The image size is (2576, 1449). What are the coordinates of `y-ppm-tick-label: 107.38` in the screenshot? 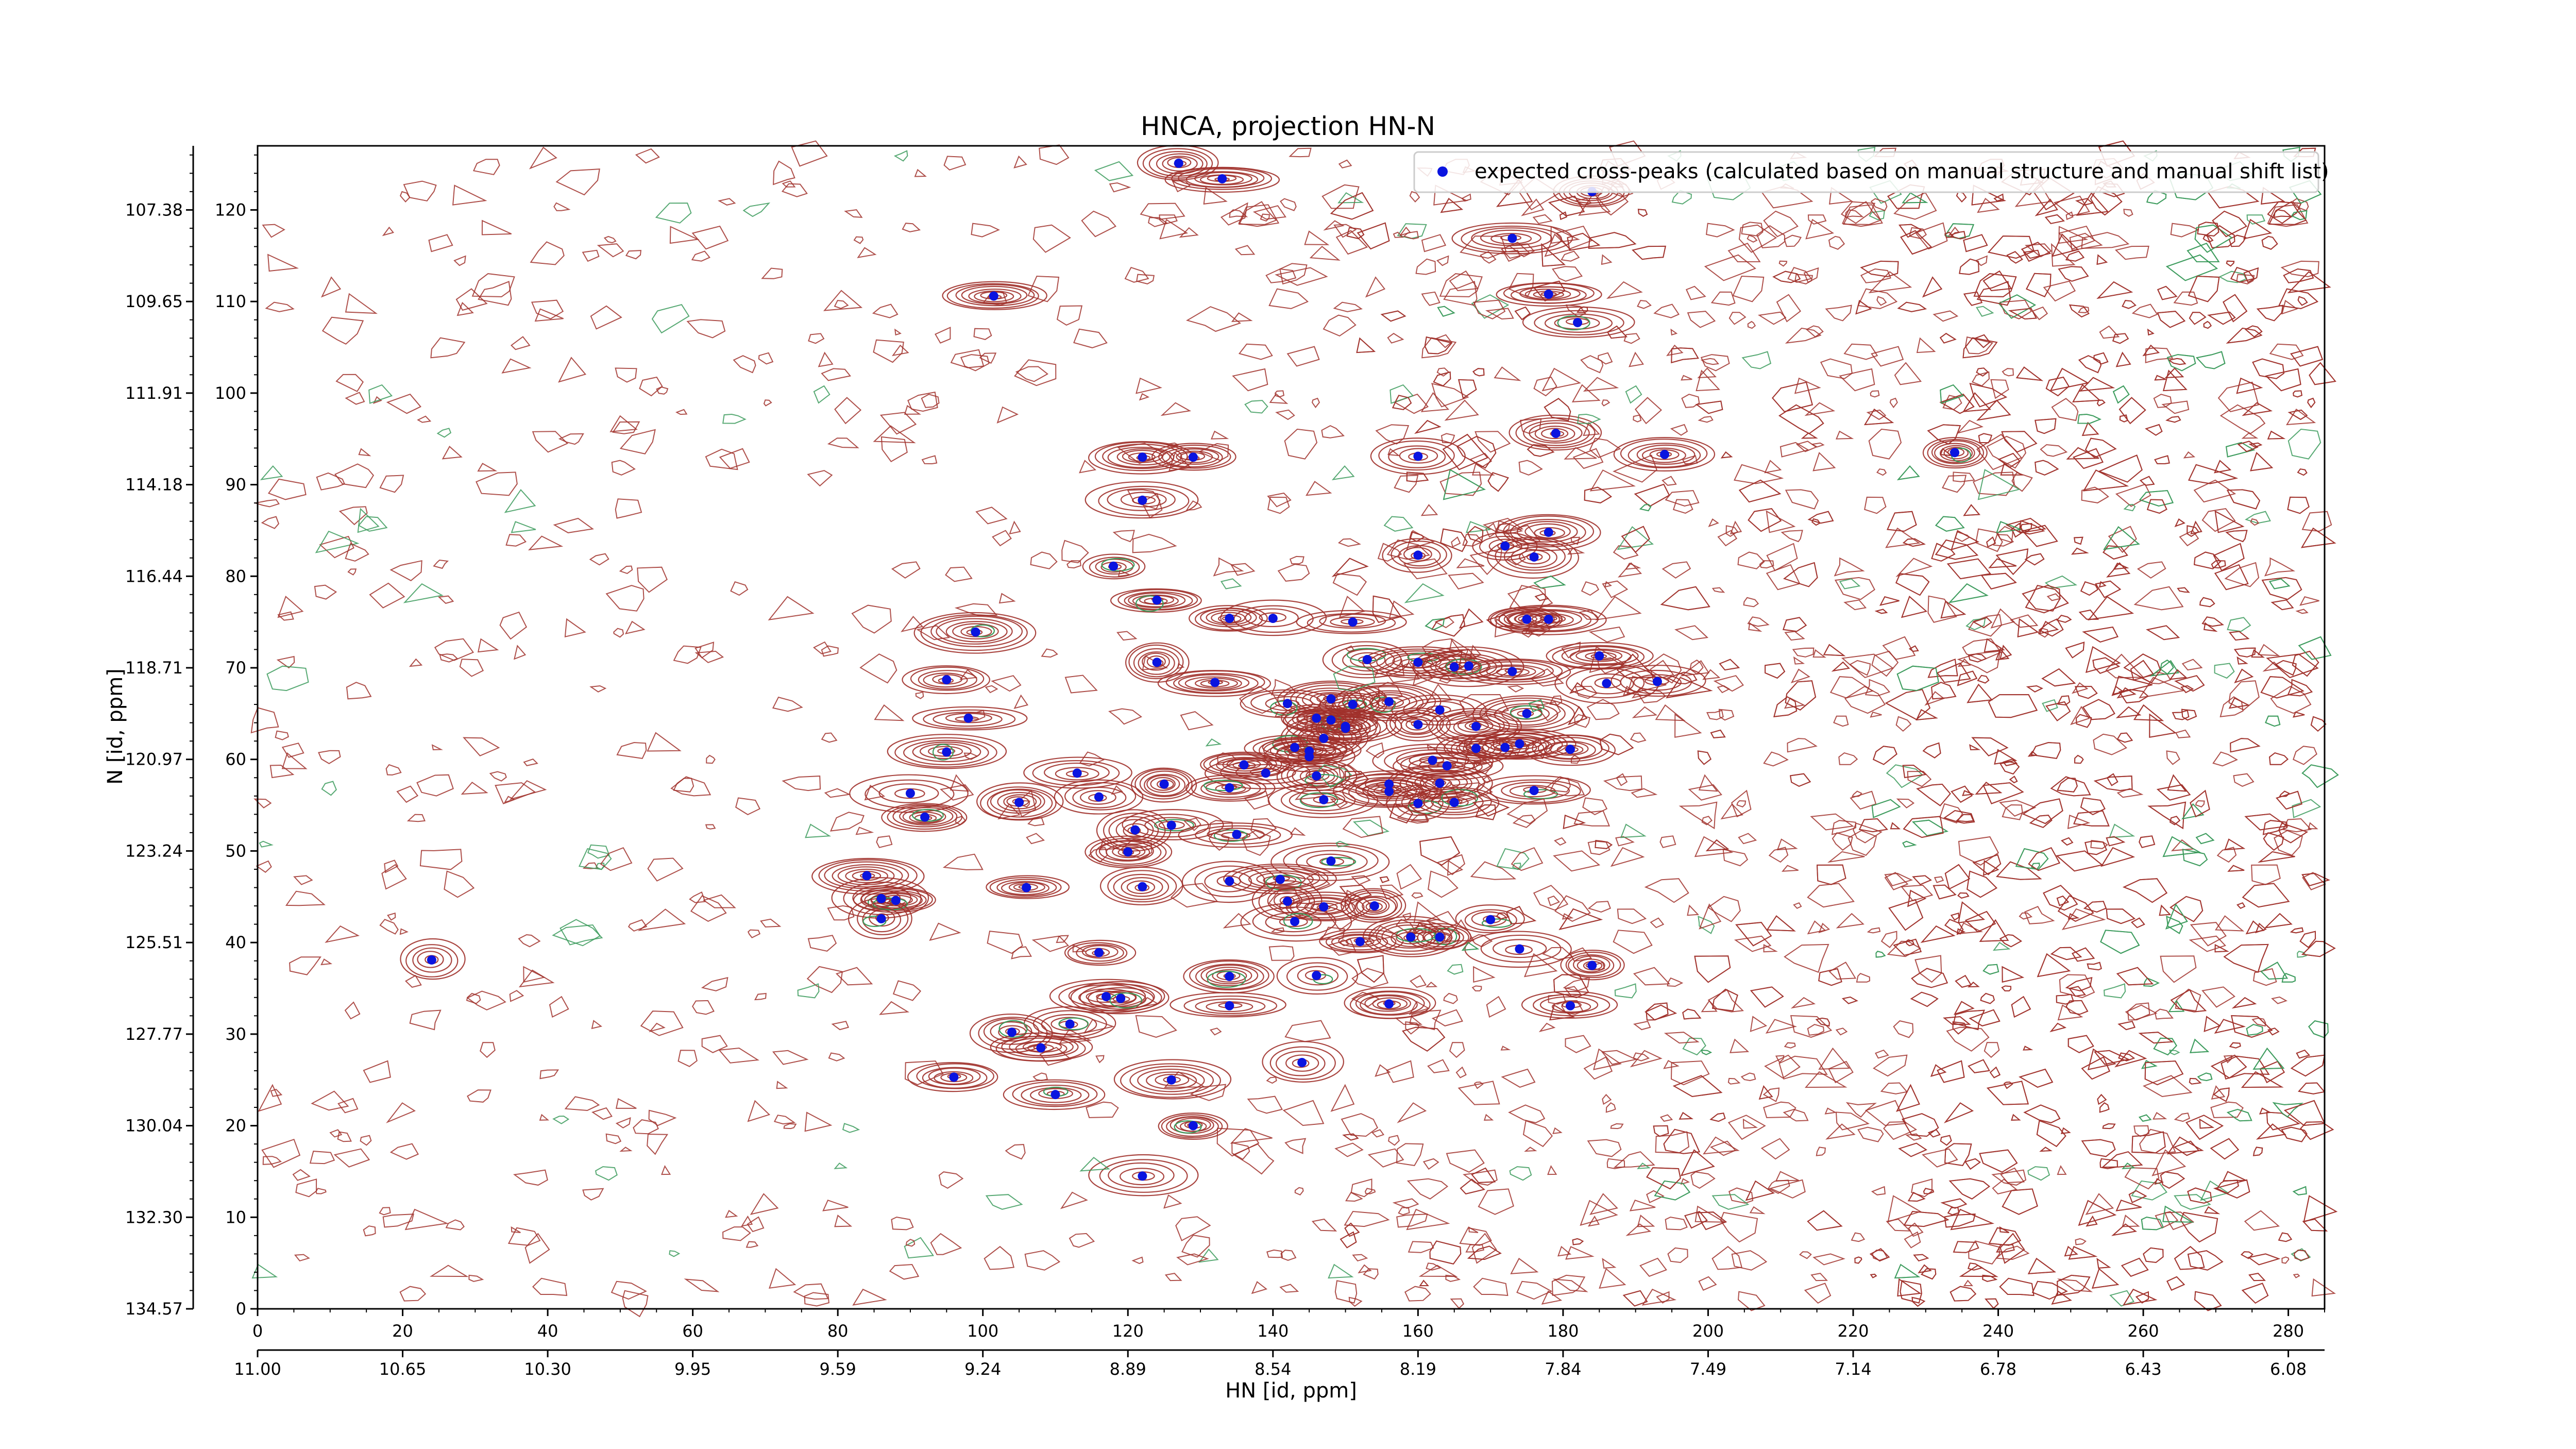 It's located at (154, 210).